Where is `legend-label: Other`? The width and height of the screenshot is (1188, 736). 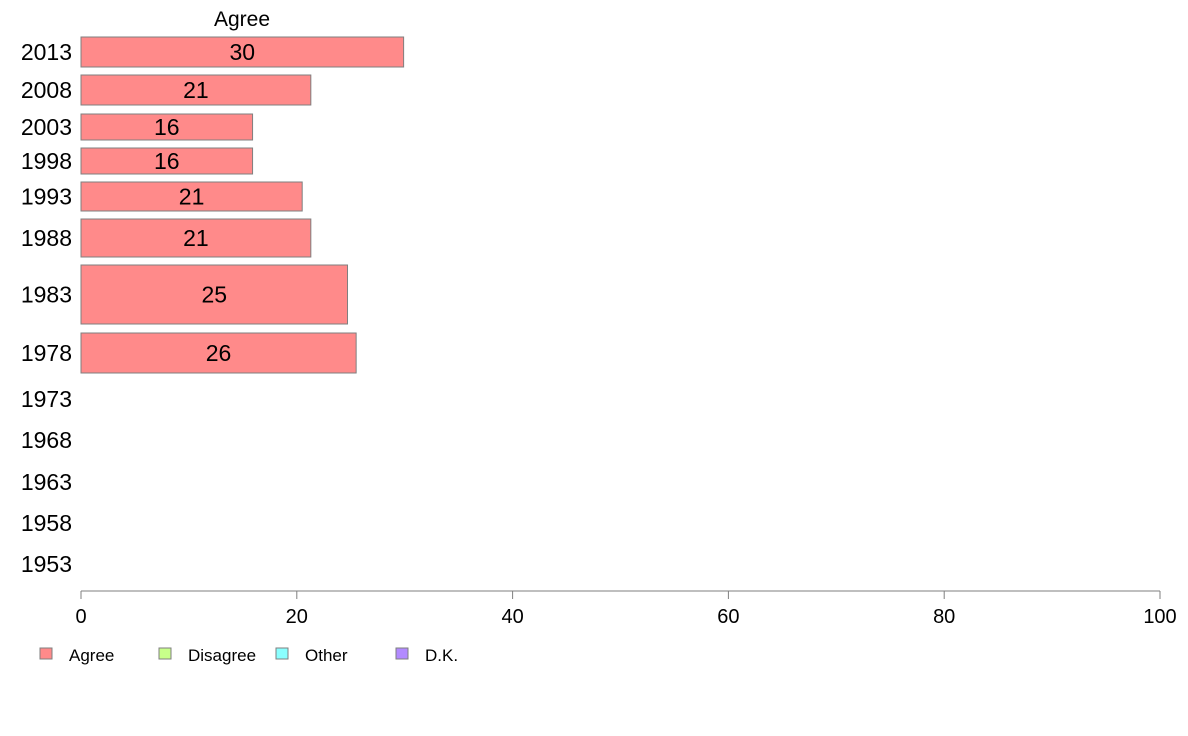 legend-label: Other is located at coordinates (326, 655).